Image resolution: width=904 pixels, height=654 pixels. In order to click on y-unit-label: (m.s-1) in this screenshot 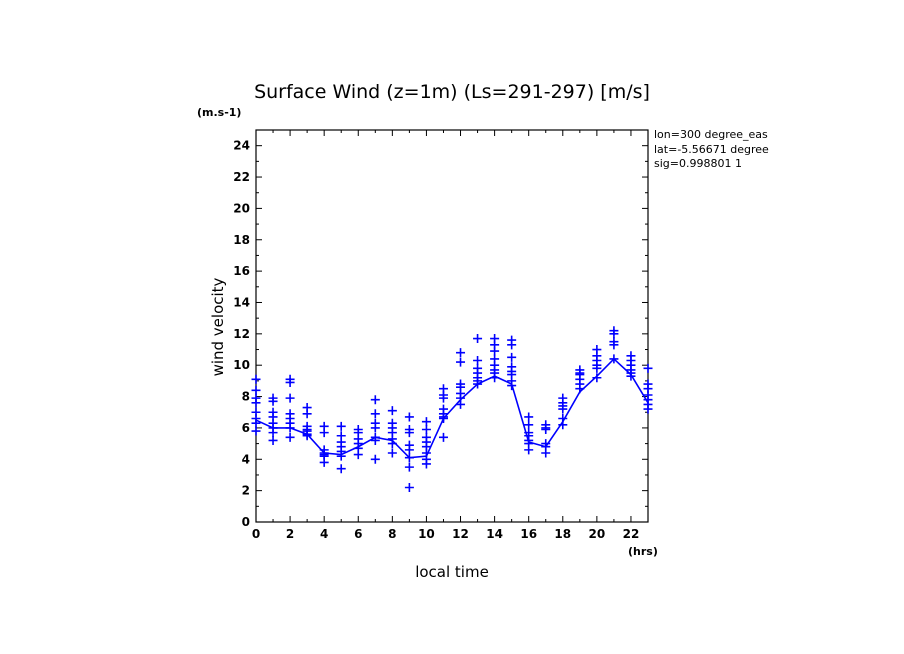, I will do `click(219, 112)`.